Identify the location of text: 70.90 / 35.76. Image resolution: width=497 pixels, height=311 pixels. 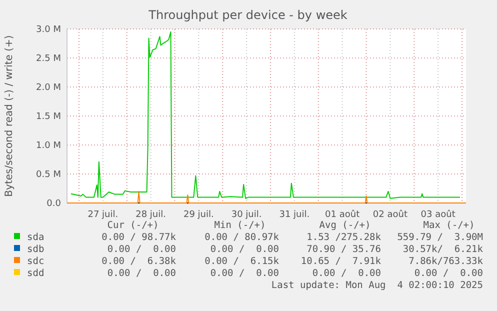
(344, 249).